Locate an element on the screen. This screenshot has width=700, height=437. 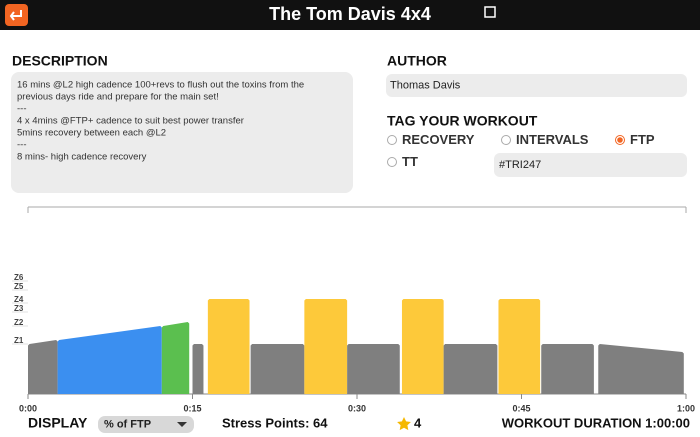
description-line: 5mins recovery between each @L2 is located at coordinates (91, 133).